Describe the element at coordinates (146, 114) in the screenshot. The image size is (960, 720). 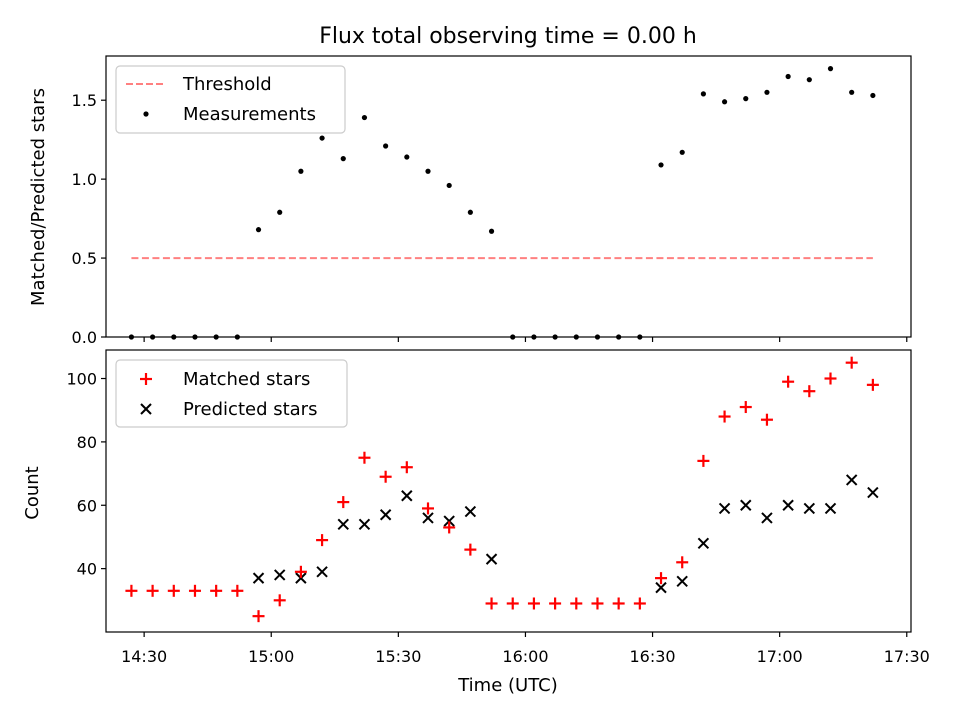
I see `legend-measurements-swatch` at that location.